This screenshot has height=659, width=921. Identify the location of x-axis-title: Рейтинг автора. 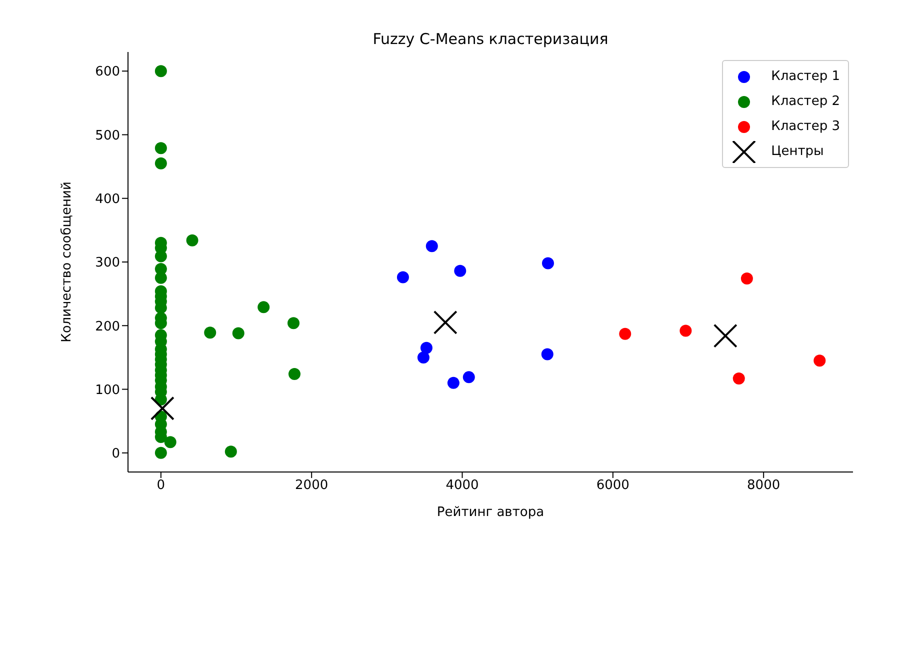
(490, 512).